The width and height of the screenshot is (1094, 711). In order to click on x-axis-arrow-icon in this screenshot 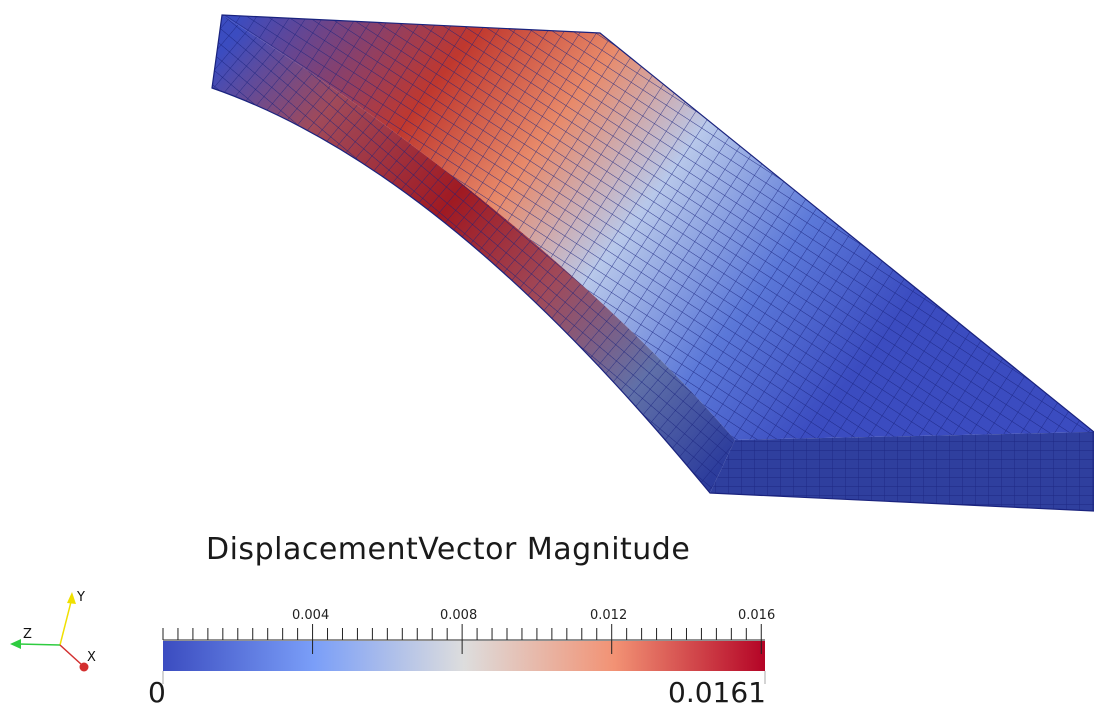, I will do `click(84, 667)`.